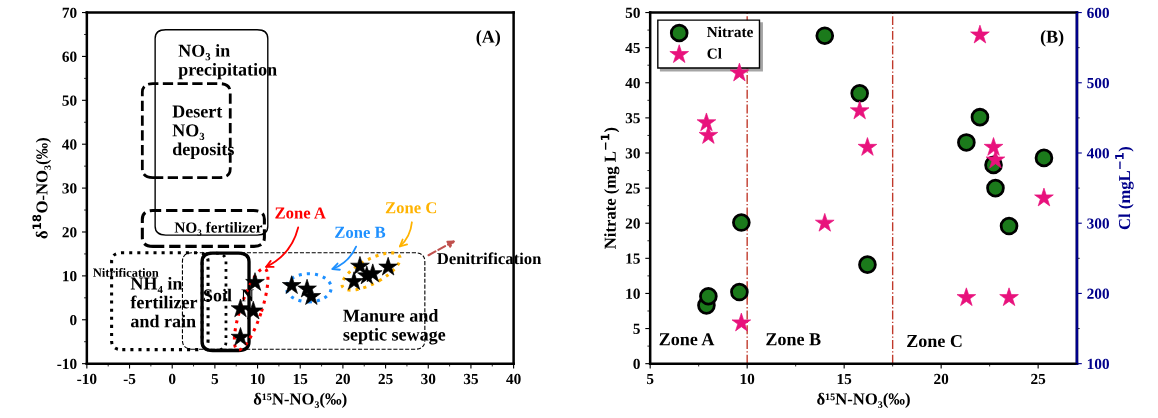 The width and height of the screenshot is (1158, 418). I want to click on y-tick-label: 5, so click(636, 328).